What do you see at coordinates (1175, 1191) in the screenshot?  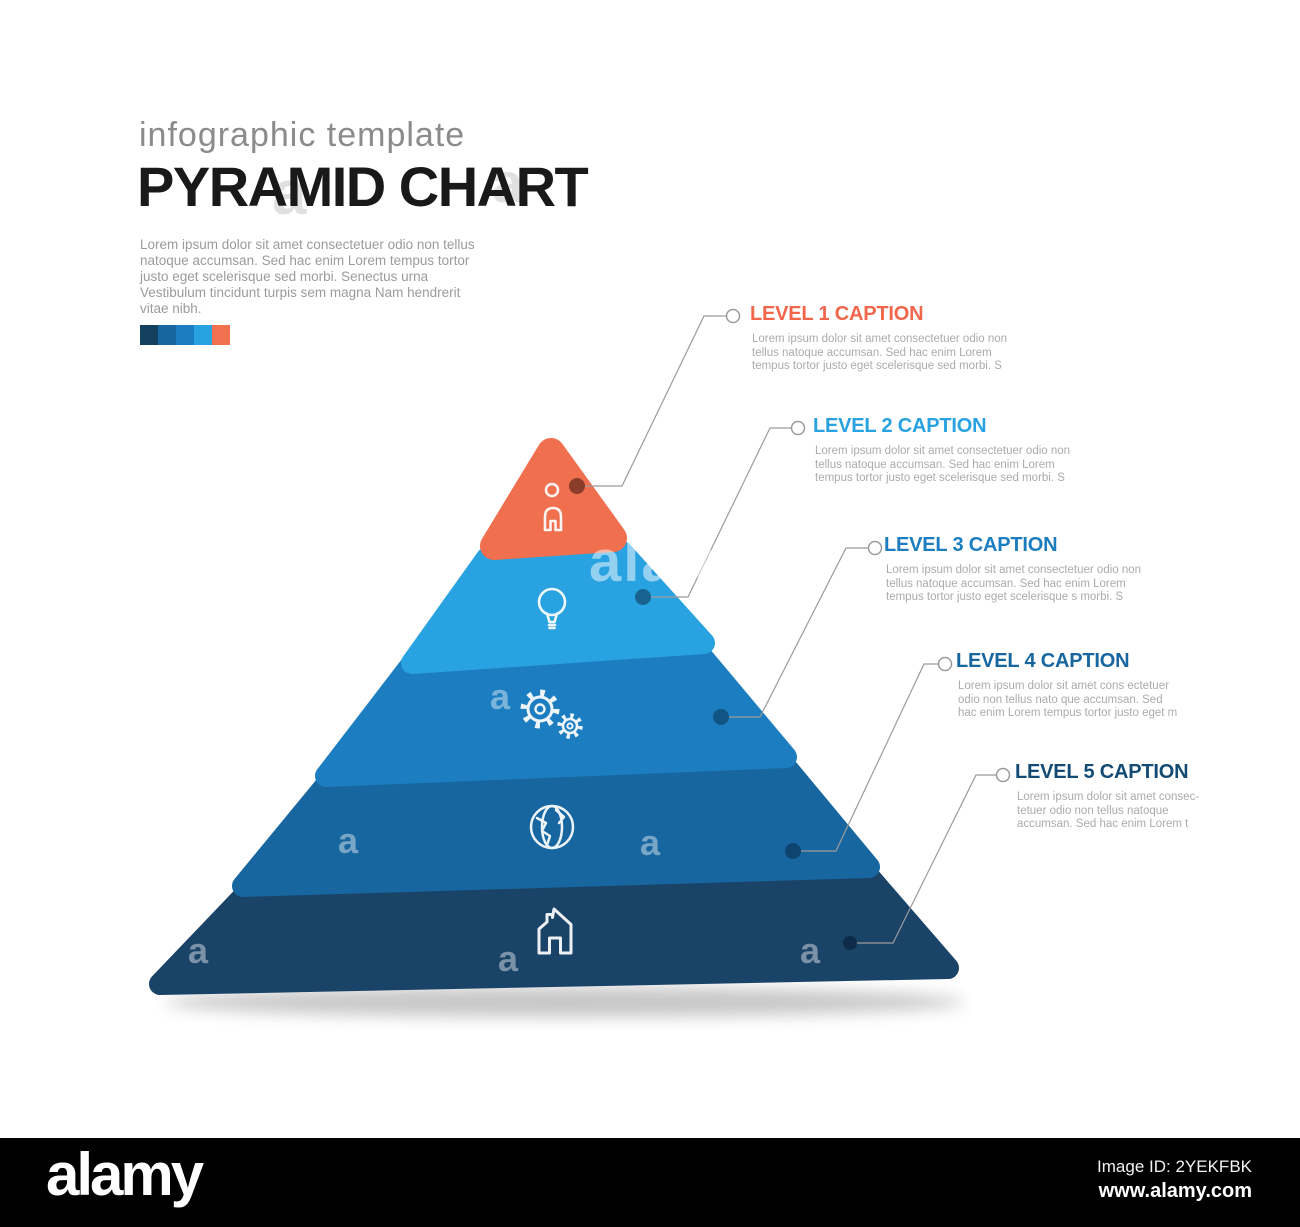 I see `alamy-url: www.alamy.com` at bounding box center [1175, 1191].